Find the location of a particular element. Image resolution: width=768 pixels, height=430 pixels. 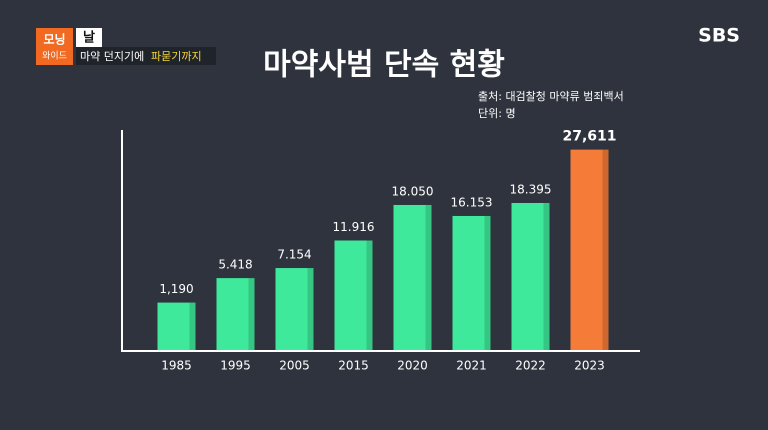

caption: 마약 던지기에 is located at coordinates (112, 56).